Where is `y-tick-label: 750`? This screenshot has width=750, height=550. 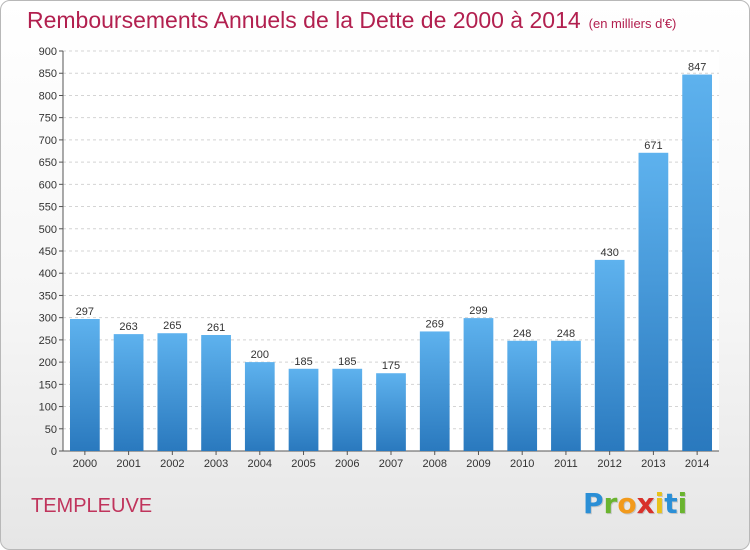
y-tick-label: 750 is located at coordinates (48, 119).